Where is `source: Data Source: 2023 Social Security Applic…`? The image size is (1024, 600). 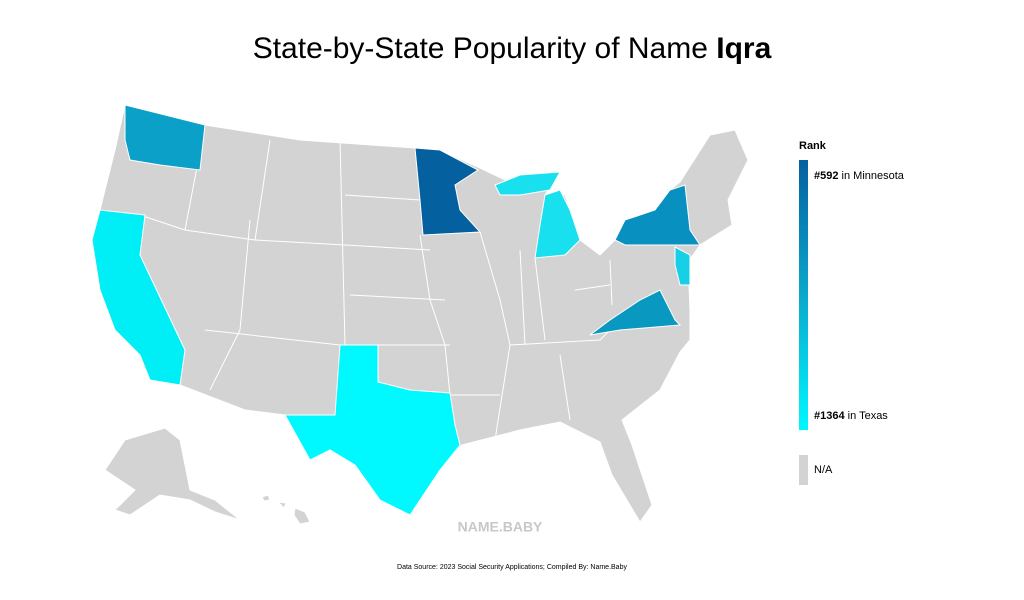
source: Data Source: 2023 Social Security Applic… is located at coordinates (512, 567).